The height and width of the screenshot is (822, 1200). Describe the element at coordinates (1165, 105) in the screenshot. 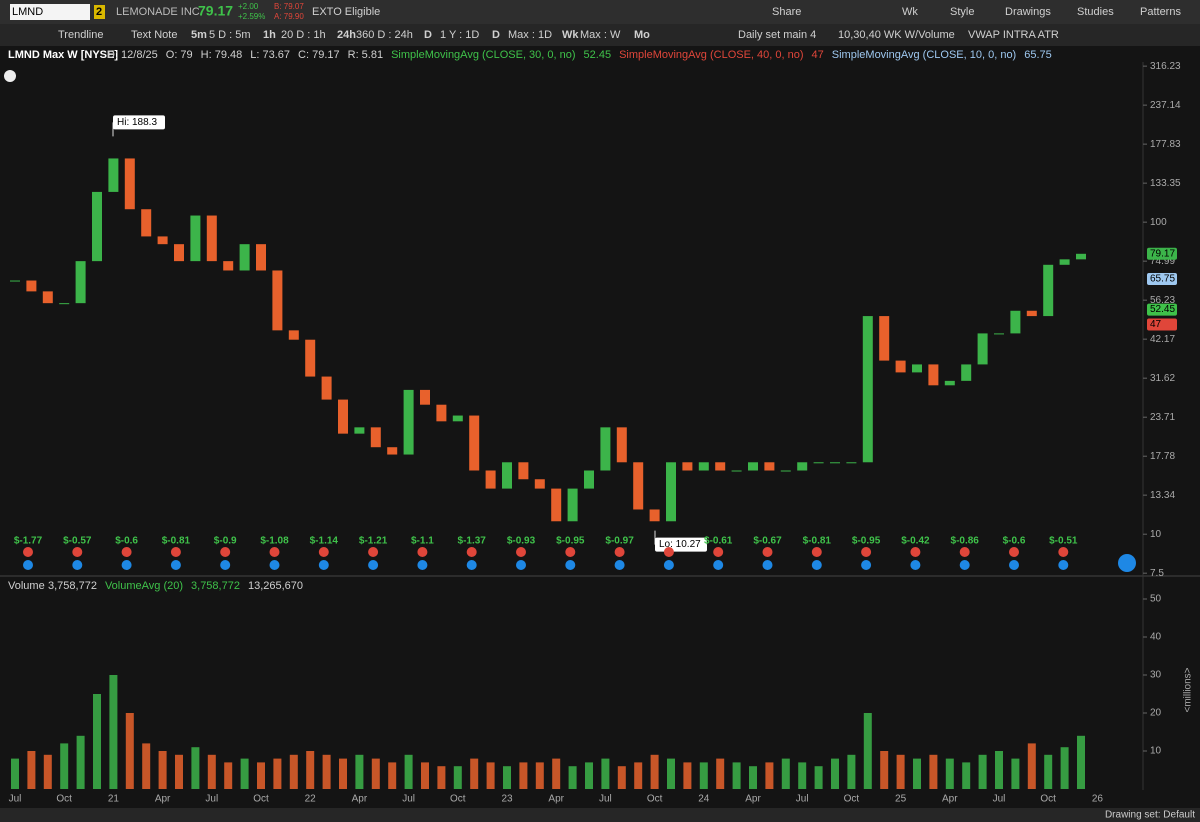

I see `y-tick-label: 237.14` at that location.